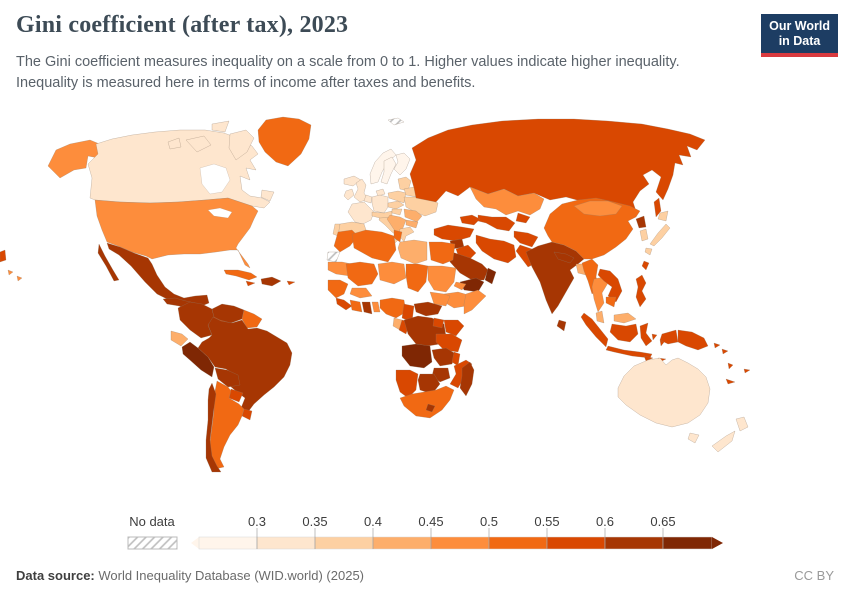 This screenshot has height=600, width=850. What do you see at coordinates (600, 317) in the screenshot?
I see `country-malaysia-peninsula` at bounding box center [600, 317].